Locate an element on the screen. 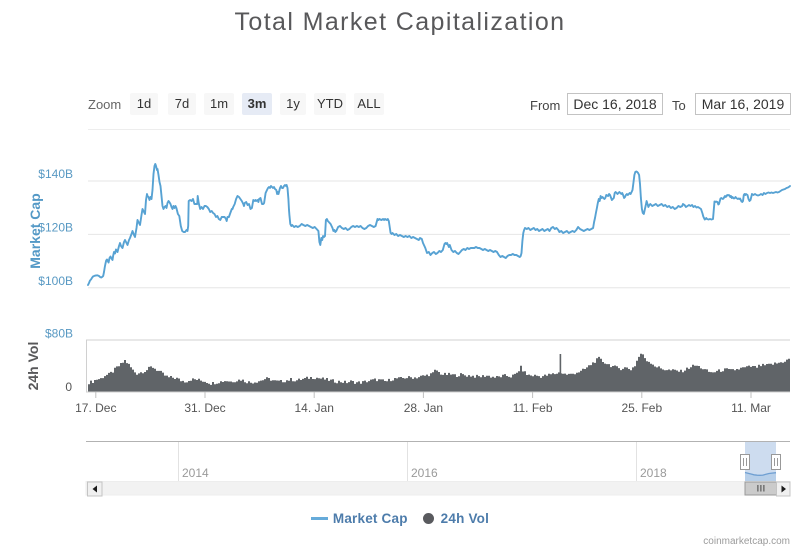  svg-text: 2016 is located at coordinates (424, 473).